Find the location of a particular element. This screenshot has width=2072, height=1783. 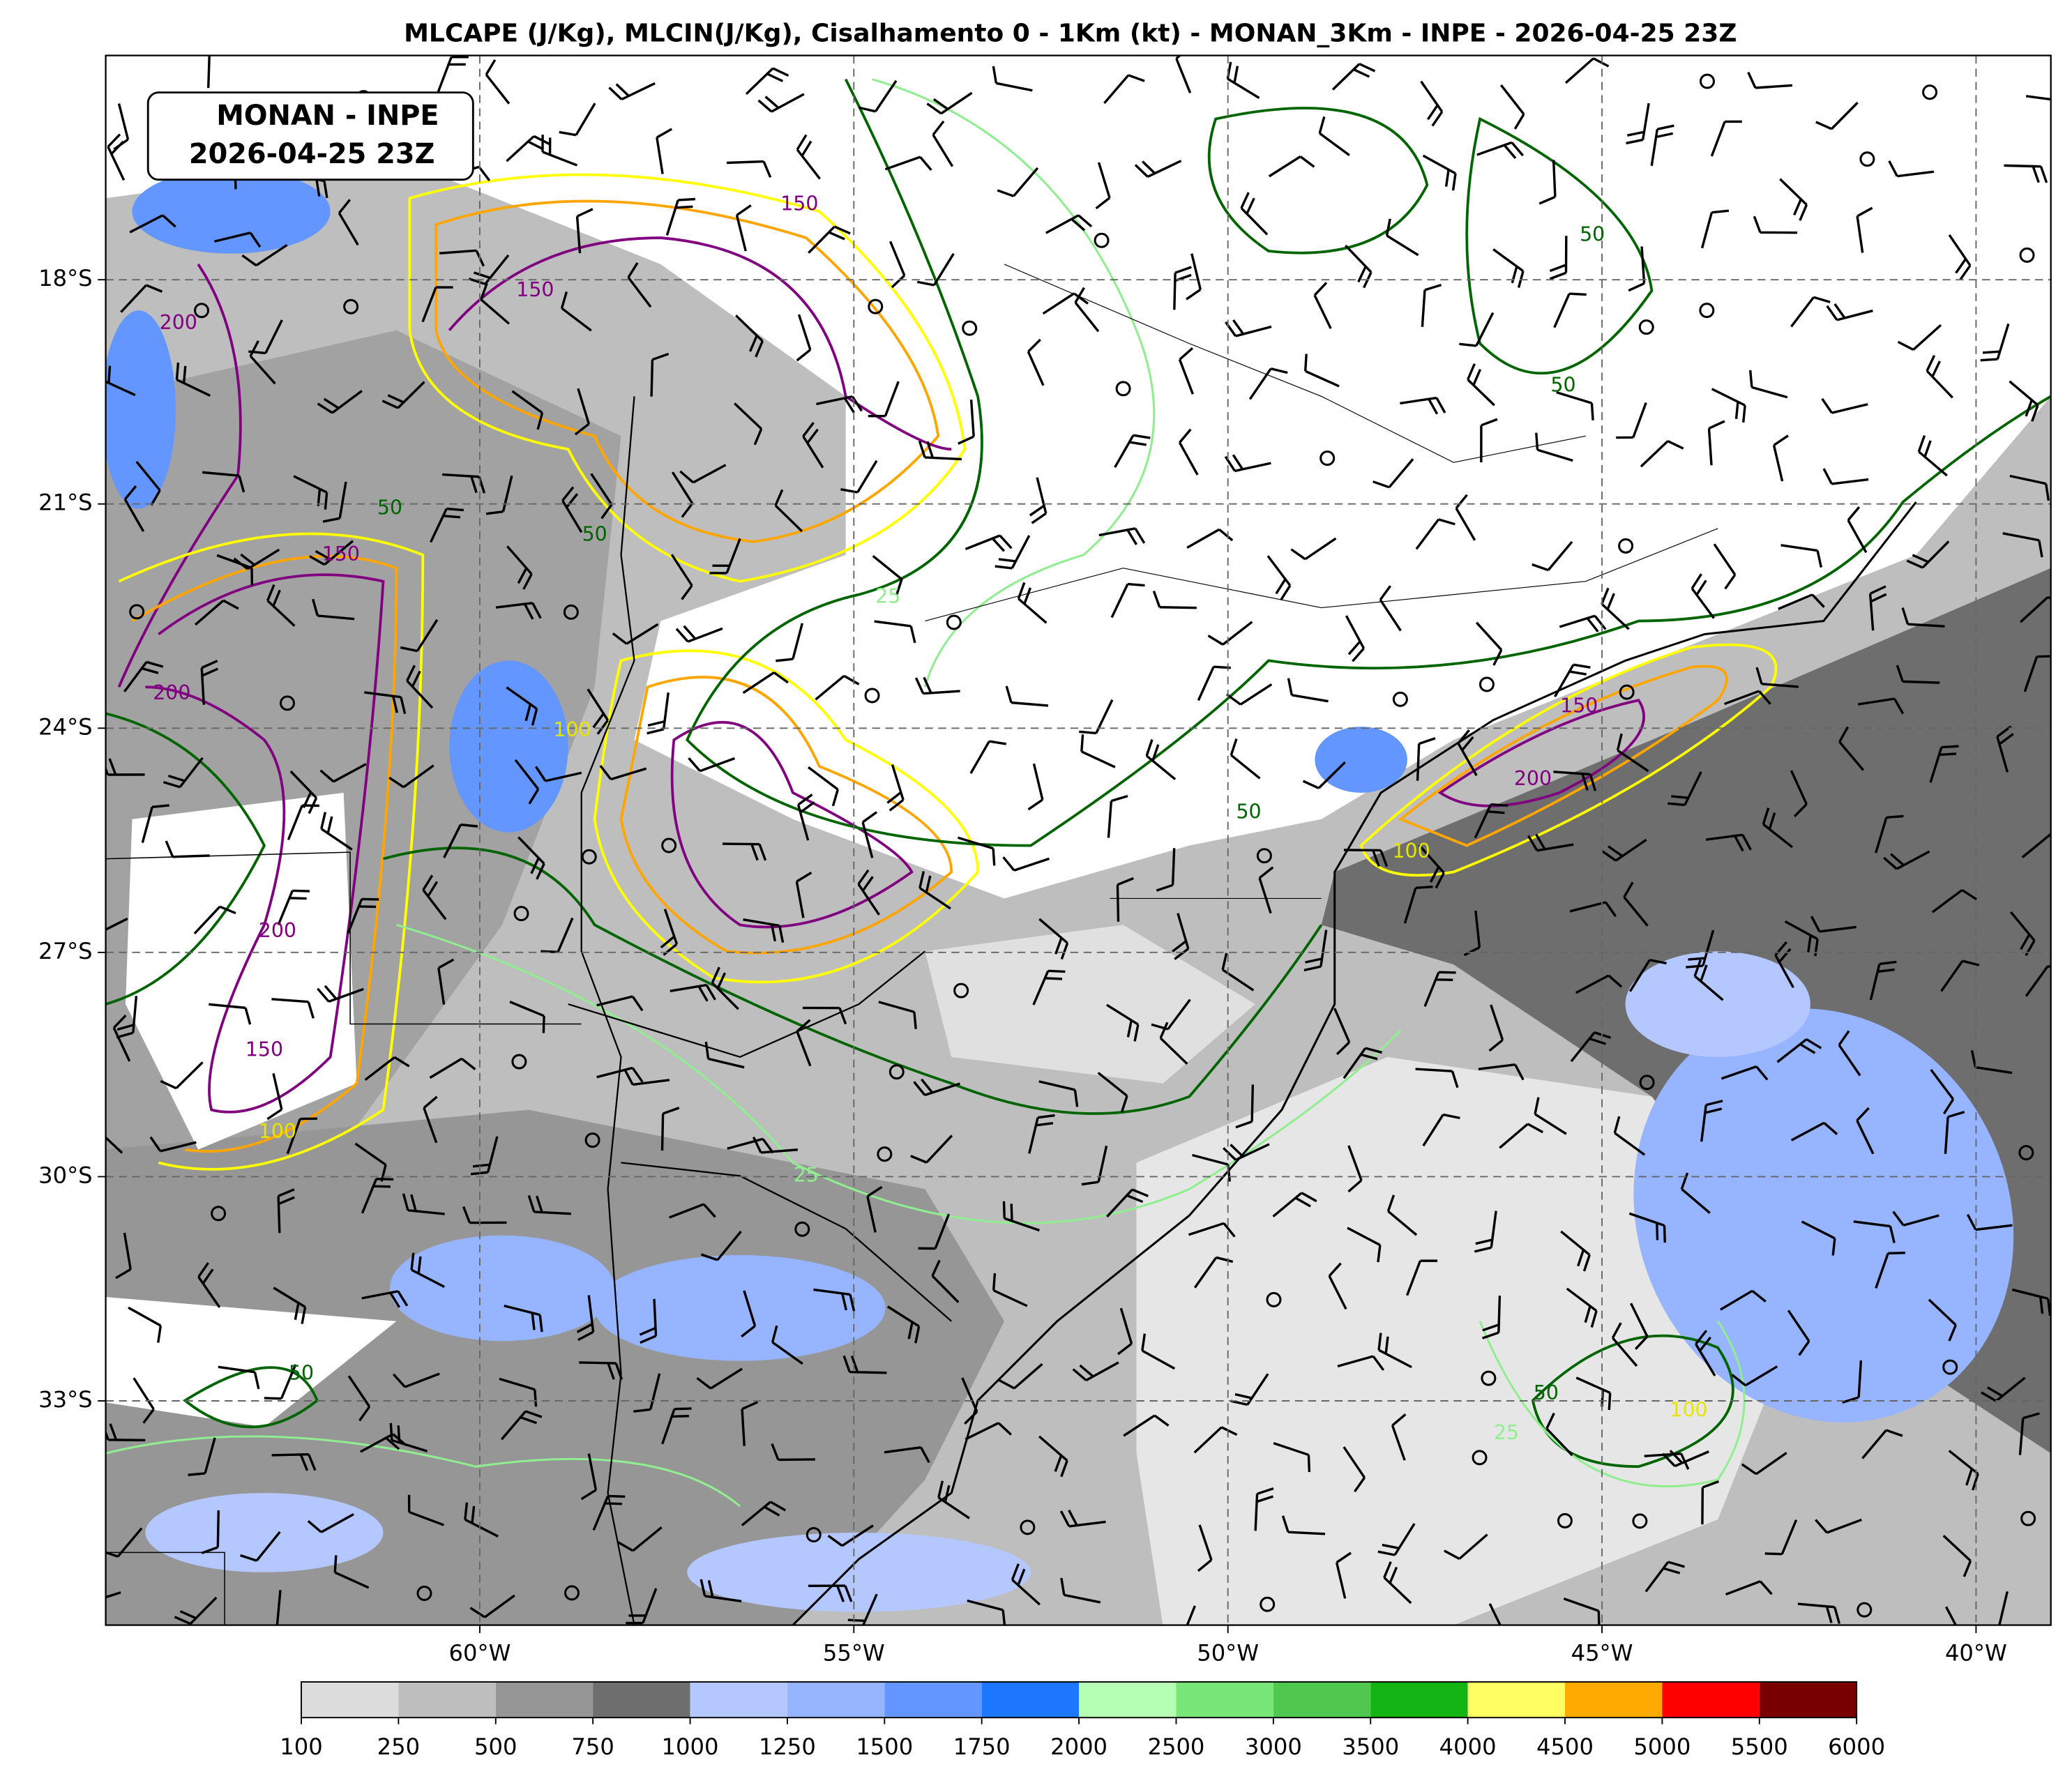

contour-label: 150 is located at coordinates (1579, 706).